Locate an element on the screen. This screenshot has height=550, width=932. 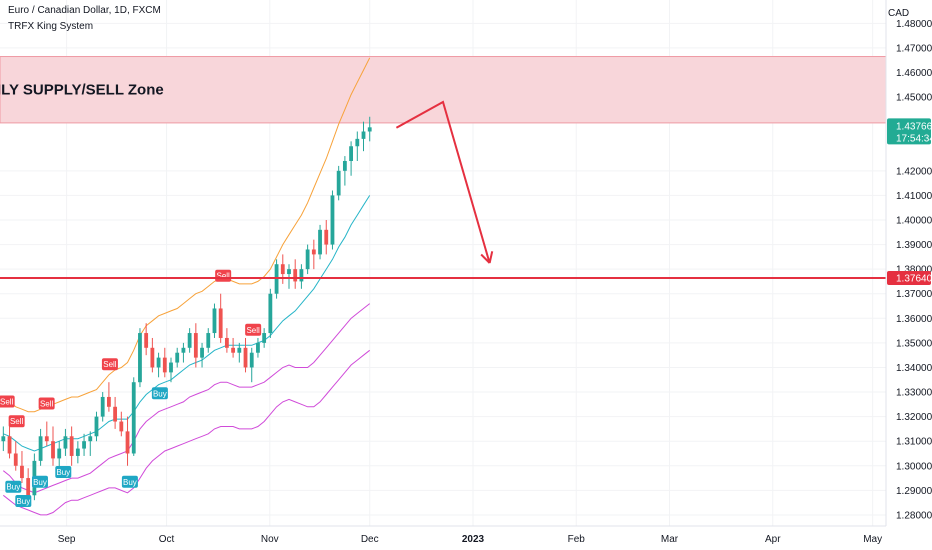
x-tick-label: 2023 is located at coordinates (473, 539).